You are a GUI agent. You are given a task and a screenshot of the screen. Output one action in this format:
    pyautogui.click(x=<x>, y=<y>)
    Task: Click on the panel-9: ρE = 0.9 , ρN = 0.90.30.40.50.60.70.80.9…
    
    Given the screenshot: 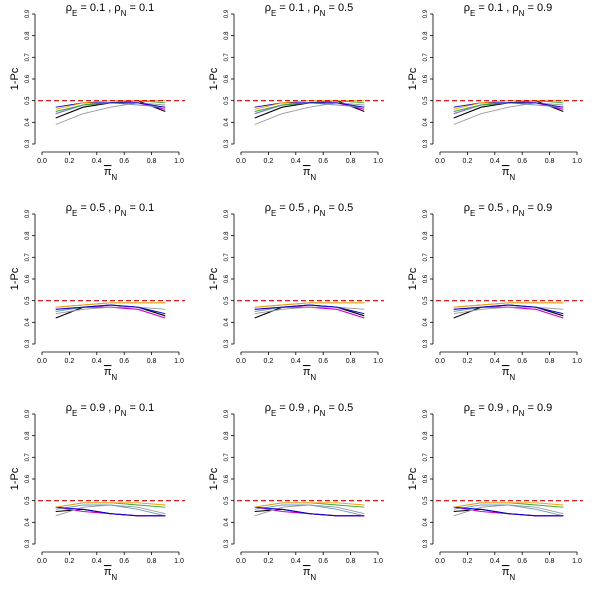 What is the action you would take?
    pyautogui.click(x=495, y=492)
    